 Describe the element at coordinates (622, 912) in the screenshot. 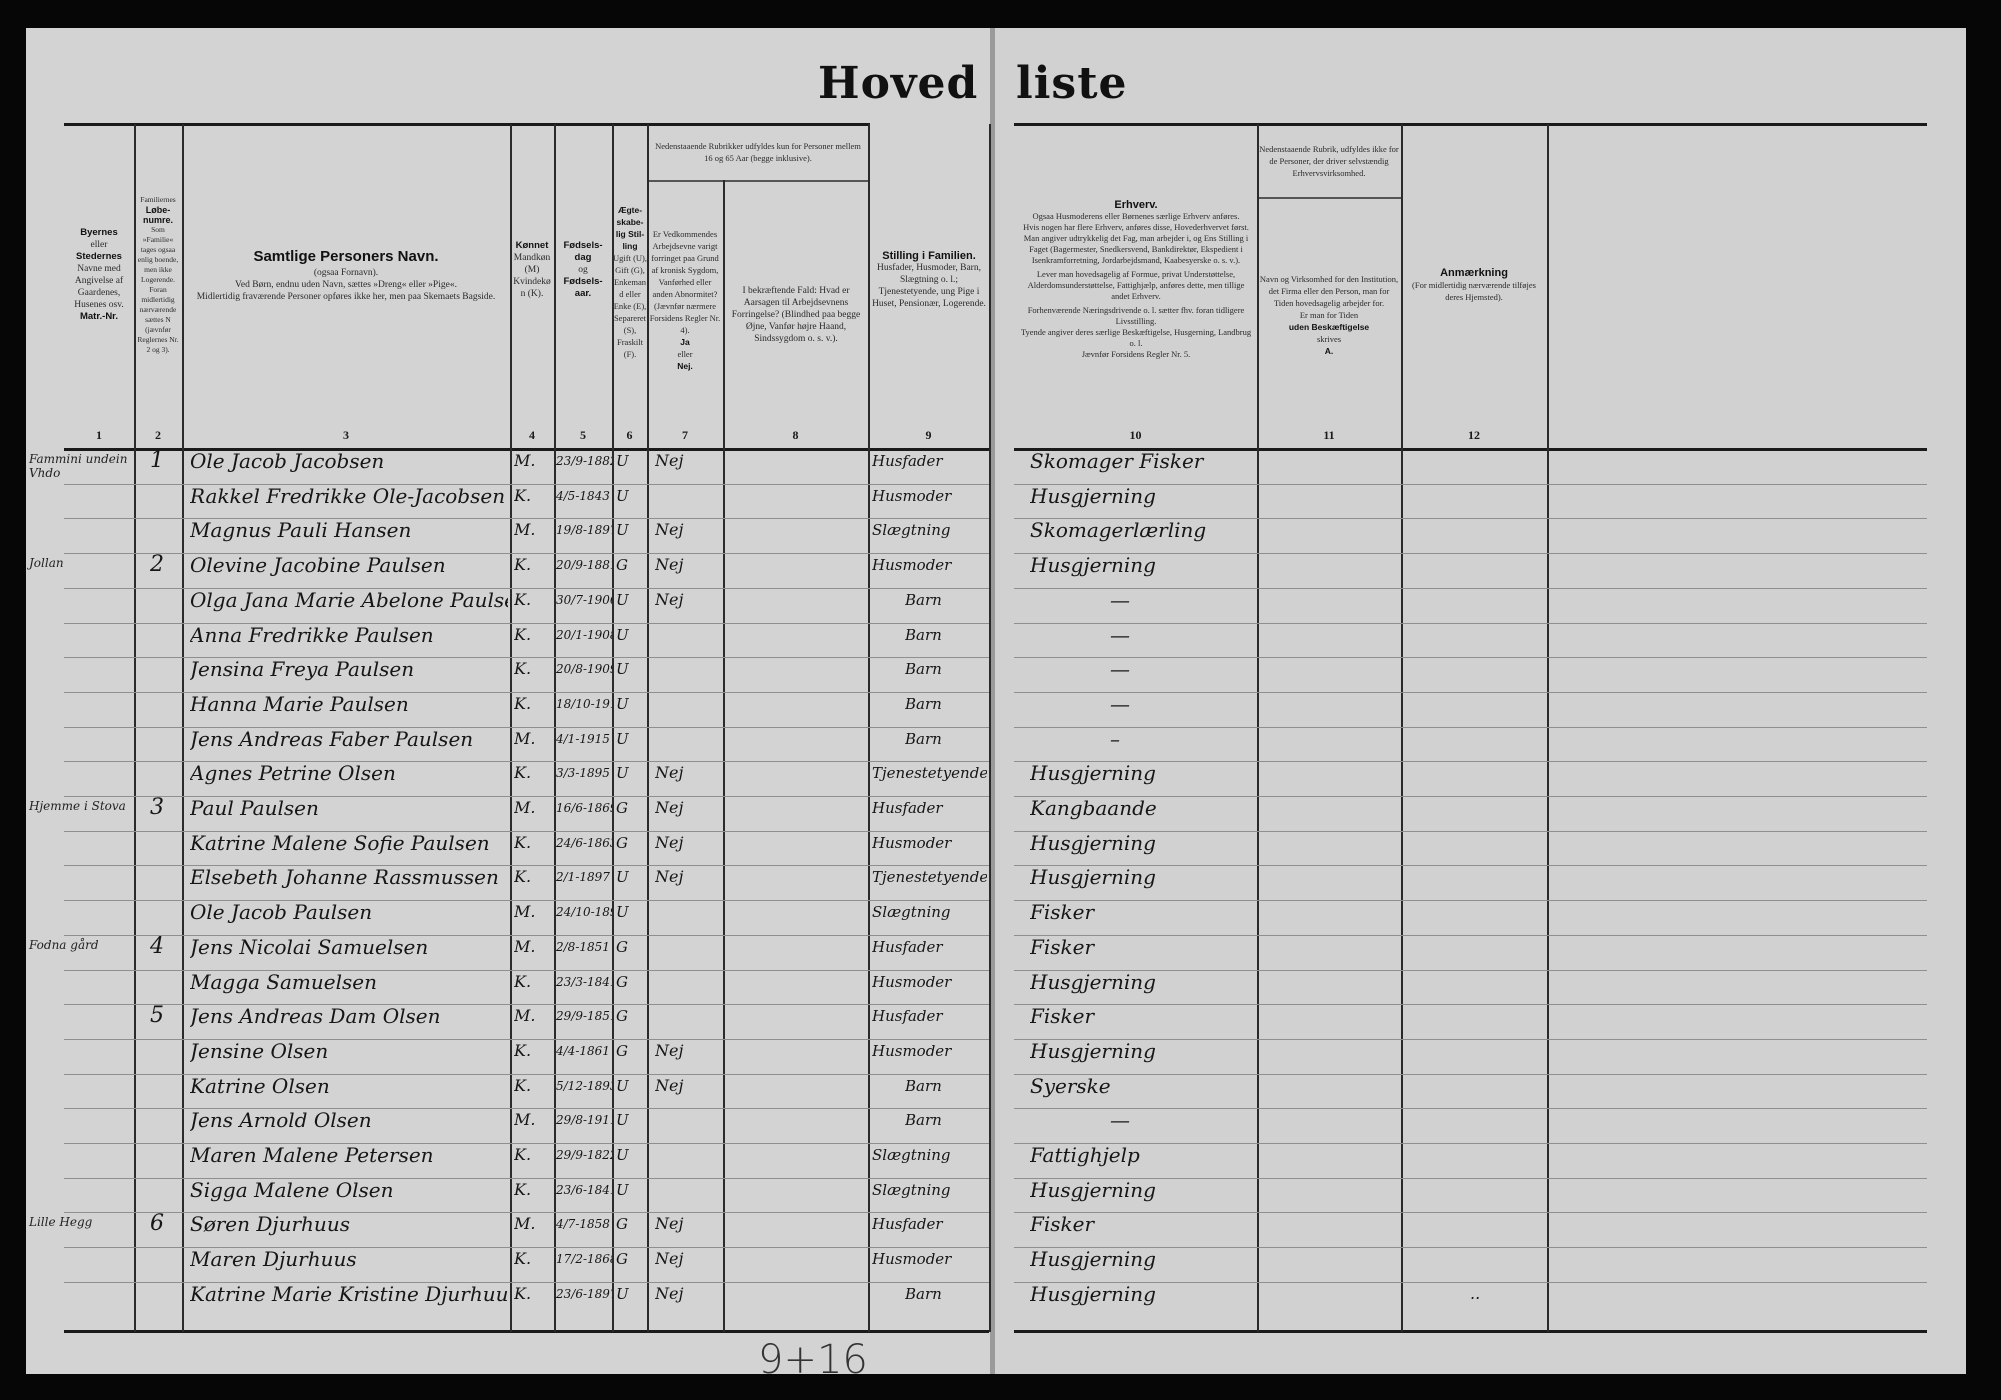

I see `cell-civil: U` at that location.